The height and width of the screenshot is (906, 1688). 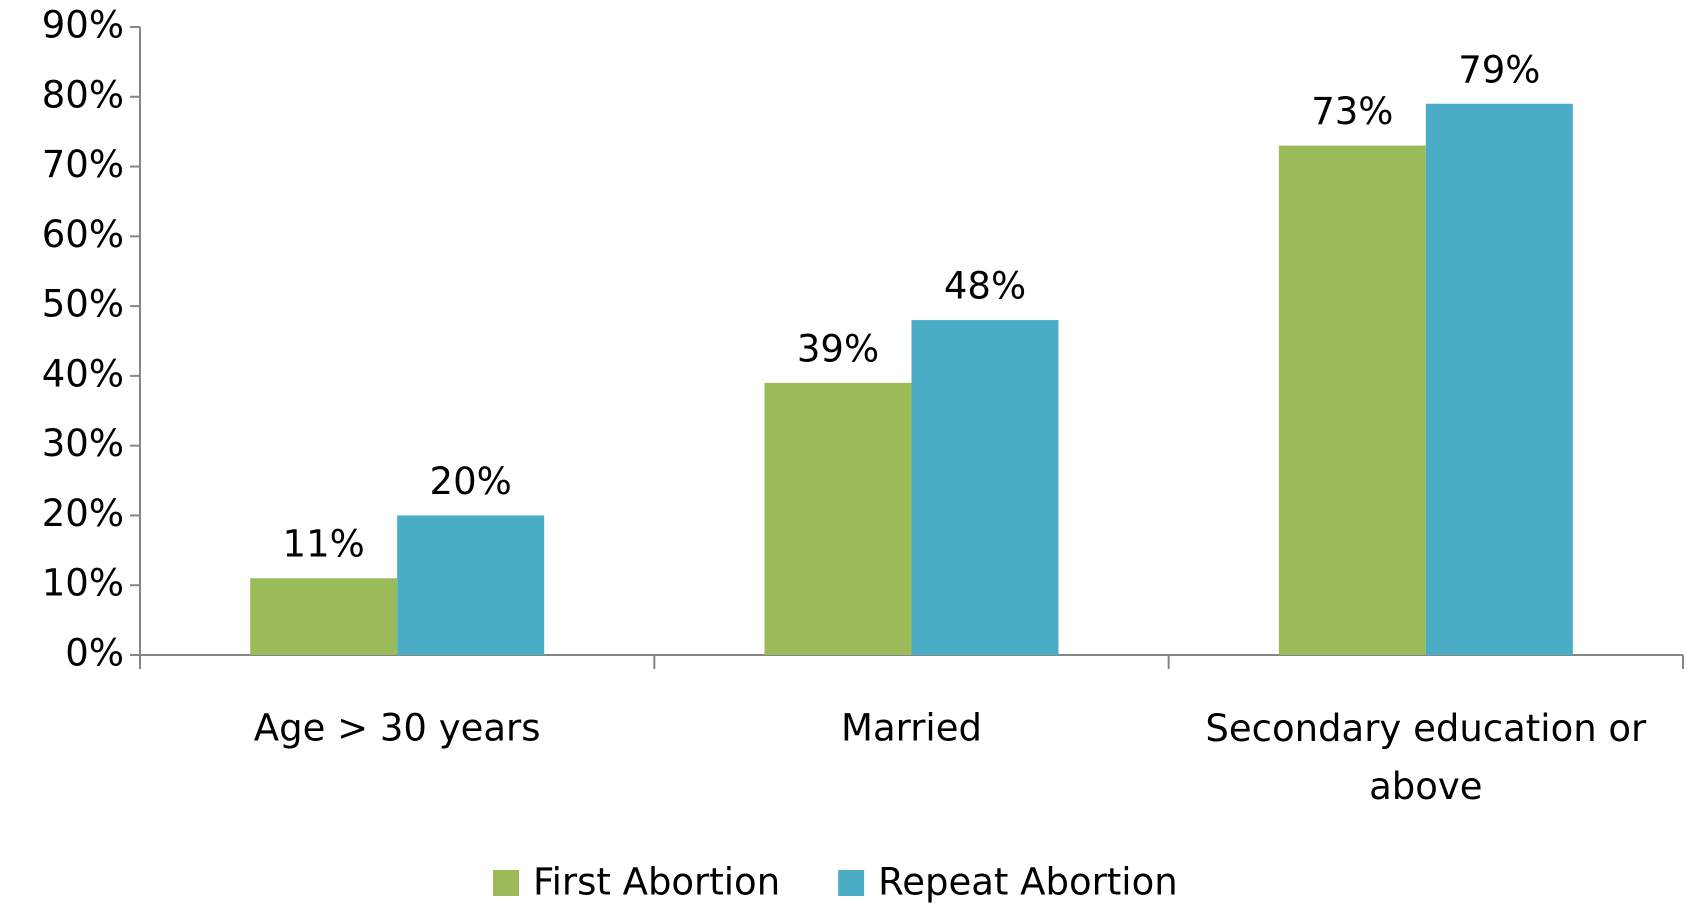 What do you see at coordinates (397, 728) in the screenshot?
I see `x-tick-label: Age > 30 years` at bounding box center [397, 728].